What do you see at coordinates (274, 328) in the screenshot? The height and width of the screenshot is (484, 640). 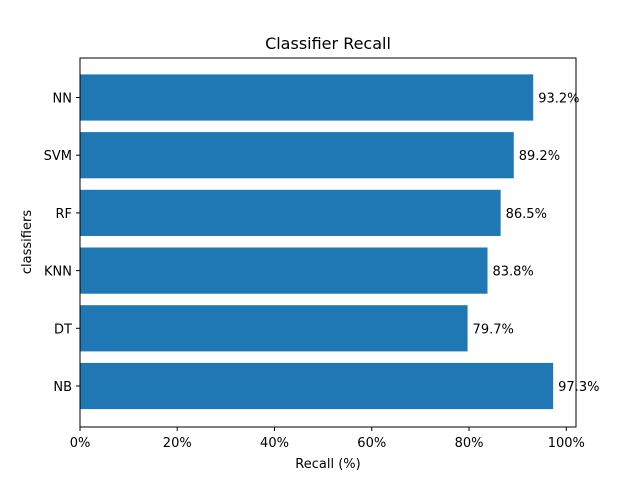 I see `bar-dt` at bounding box center [274, 328].